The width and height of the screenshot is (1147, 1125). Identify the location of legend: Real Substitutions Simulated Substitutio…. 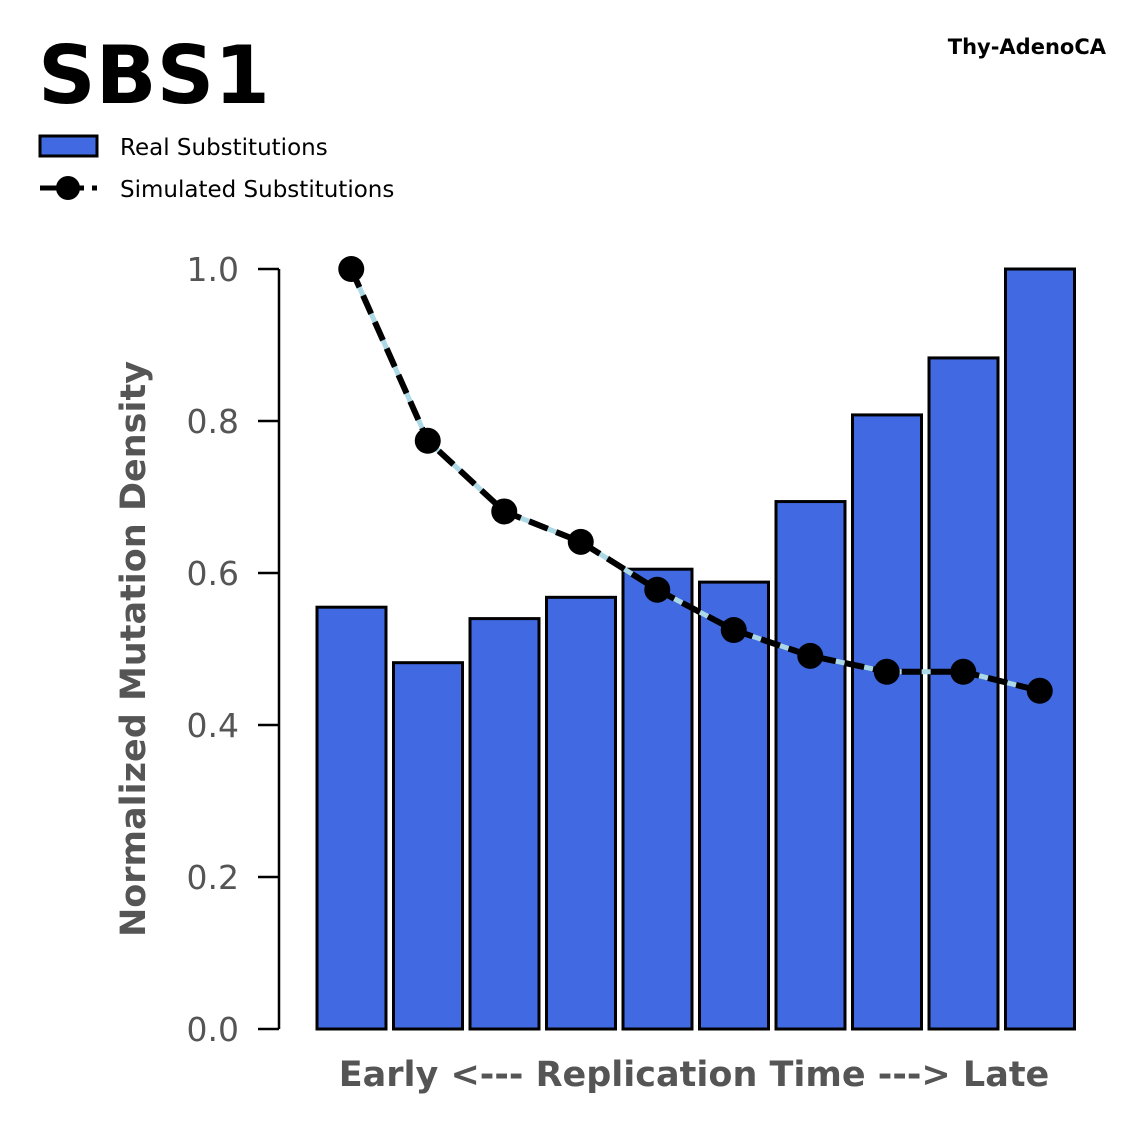
(216, 168).